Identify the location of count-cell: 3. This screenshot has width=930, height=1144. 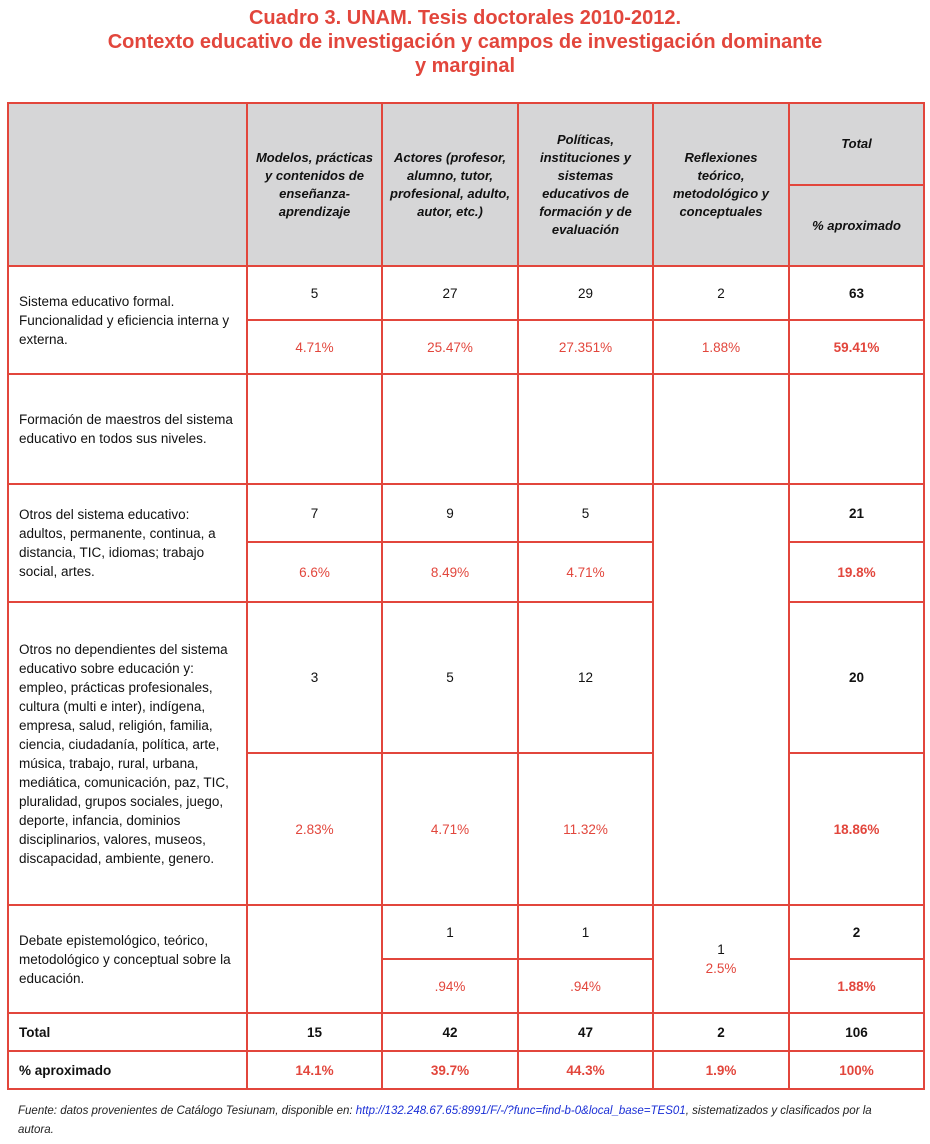
(314, 677).